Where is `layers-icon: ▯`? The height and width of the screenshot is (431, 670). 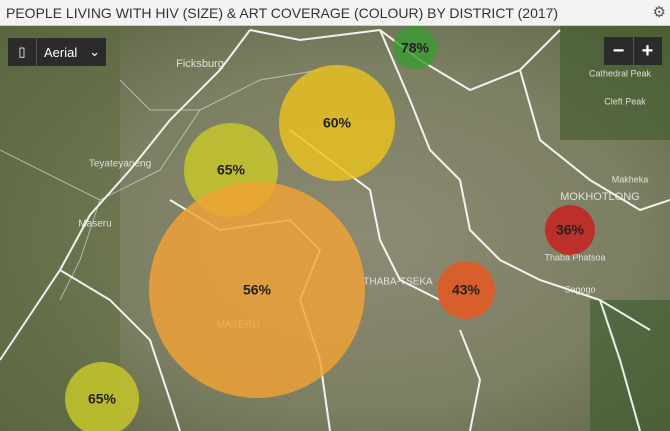
layers-icon: ▯ is located at coordinates (22, 52).